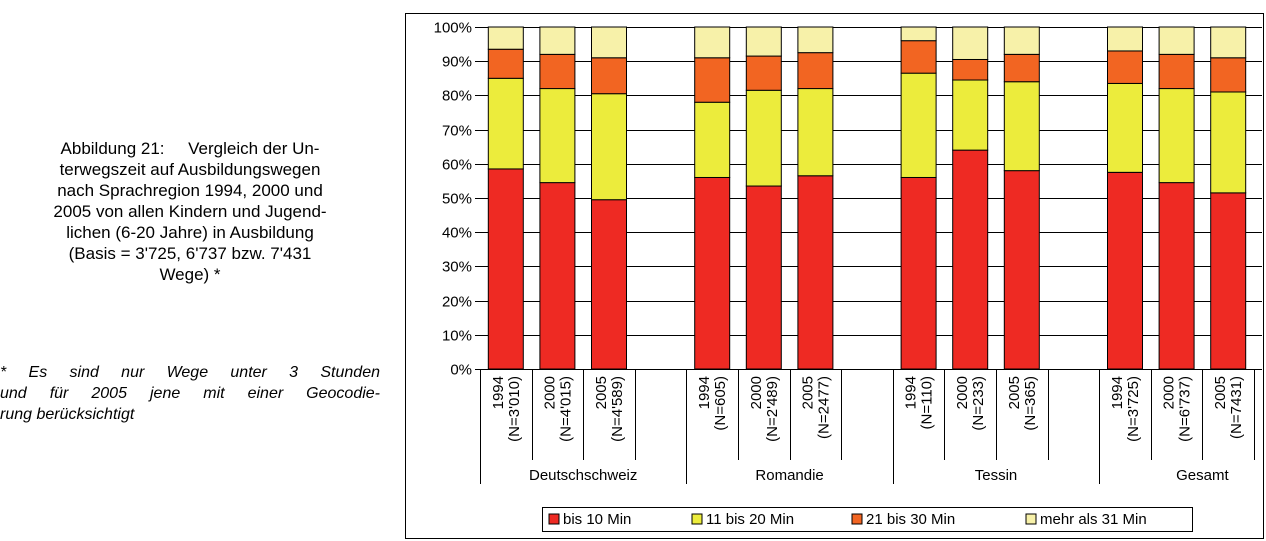 This screenshot has width=1266, height=541. I want to click on caption-line: (Basis = 3'725, 6'737 bzw. 7'431, so click(190, 253).